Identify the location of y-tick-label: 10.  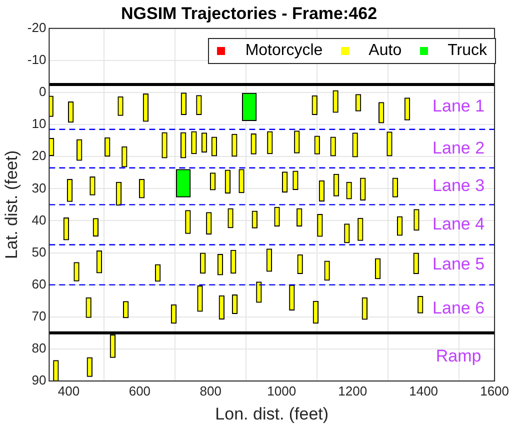
(39, 124).